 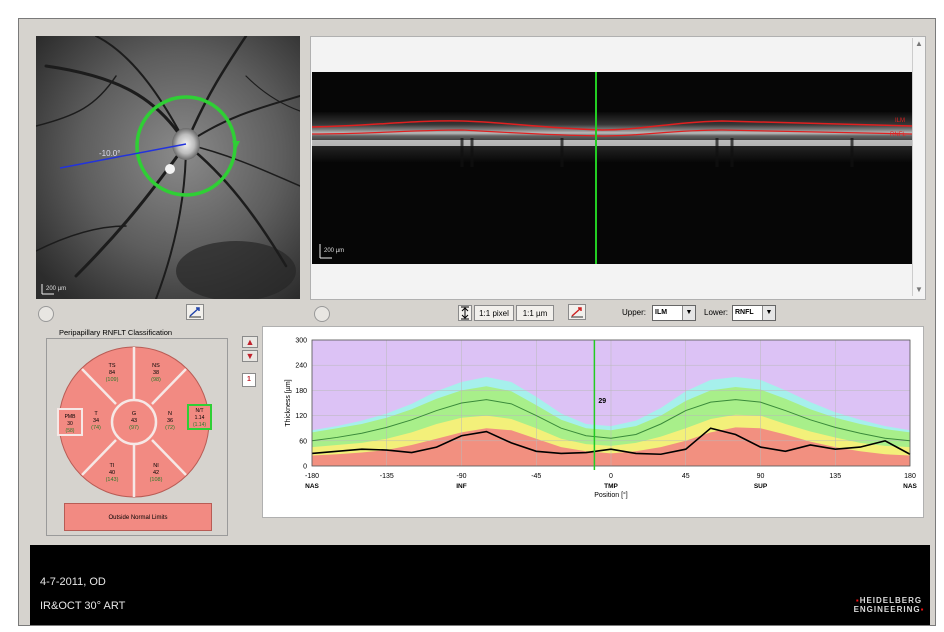 I want to click on svg-text: (98), so click(x=156, y=380).